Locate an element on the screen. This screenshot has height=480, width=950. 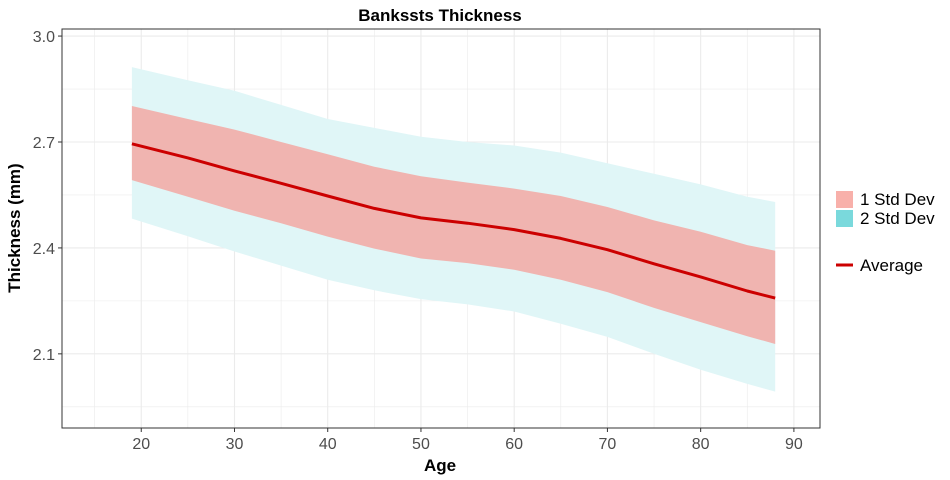
chart-title: Bankssts Thickness is located at coordinates (439, 15).